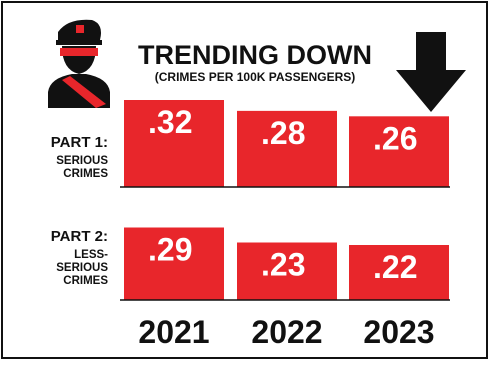 The width and height of the screenshot is (489, 365). Describe the element at coordinates (283, 265) in the screenshot. I see `value-label-part2-2022: .23` at that location.